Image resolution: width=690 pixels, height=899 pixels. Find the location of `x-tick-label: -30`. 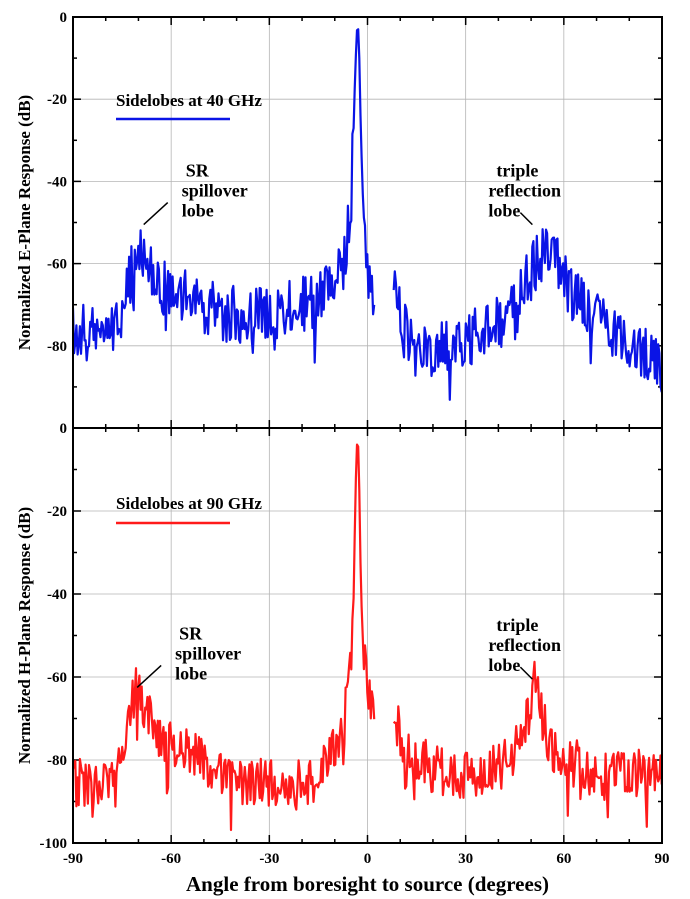

x-tick-label: -30 is located at coordinates (269, 859).